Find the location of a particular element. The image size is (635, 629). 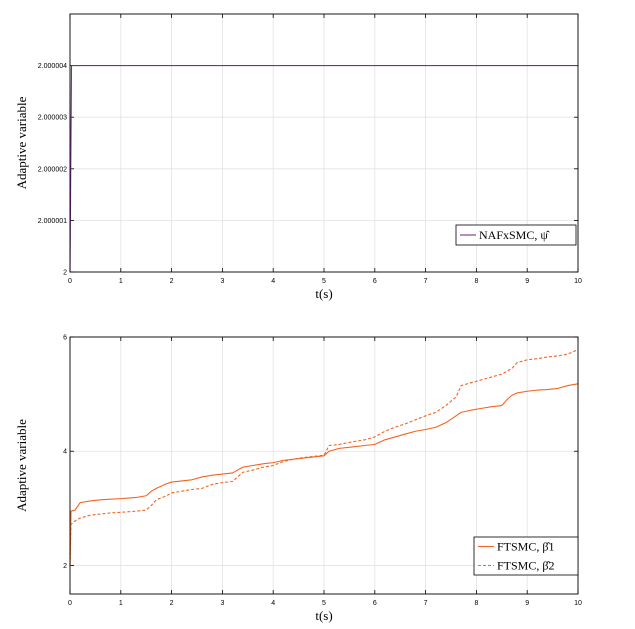

legend: FTSMC, β̂1 FTSMC, β̂2 is located at coordinates (526, 556).